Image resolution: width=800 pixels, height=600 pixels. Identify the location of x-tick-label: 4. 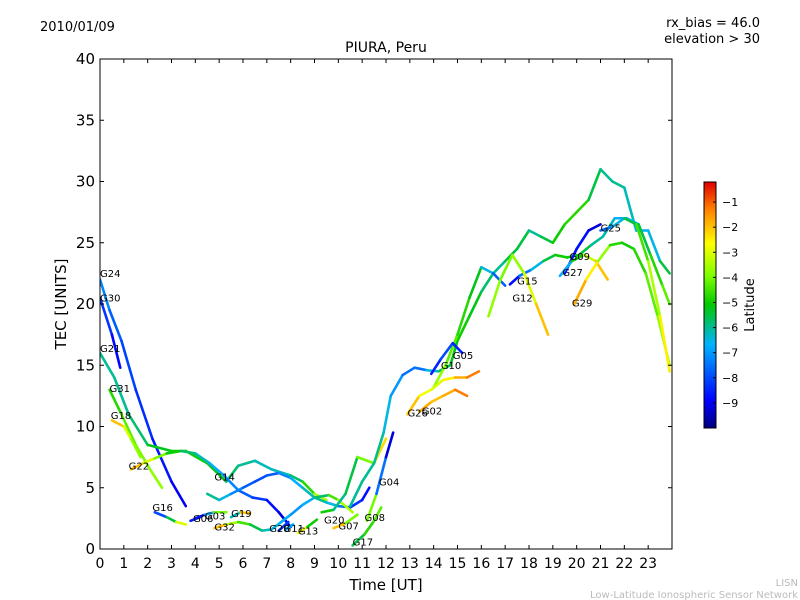
(195, 564).